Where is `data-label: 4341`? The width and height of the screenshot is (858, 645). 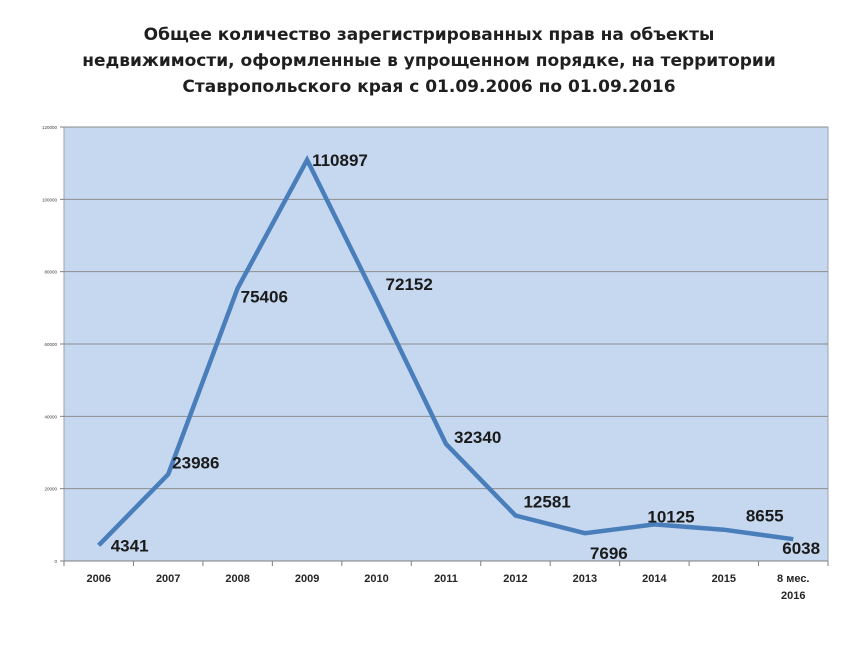 data-label: 4341 is located at coordinates (130, 545).